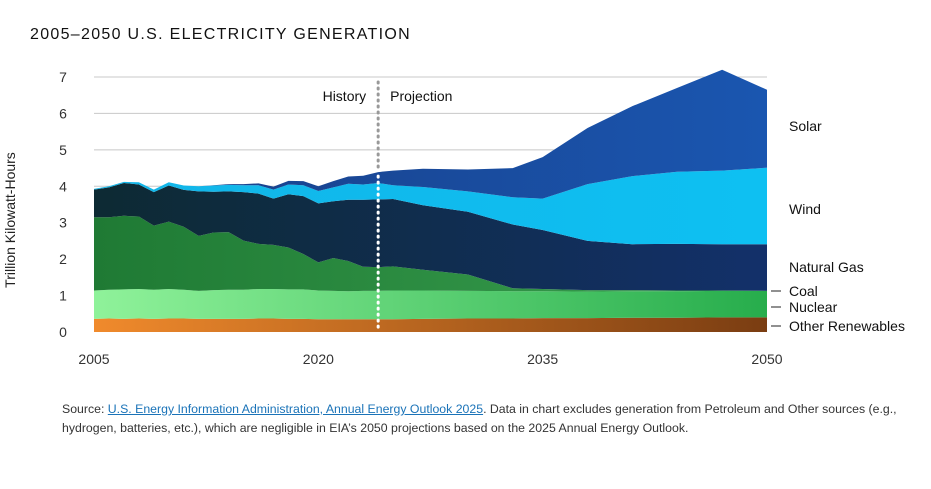 The width and height of the screenshot is (931, 489). Describe the element at coordinates (430, 324) in the screenshot. I see `area-other-renewables` at that location.